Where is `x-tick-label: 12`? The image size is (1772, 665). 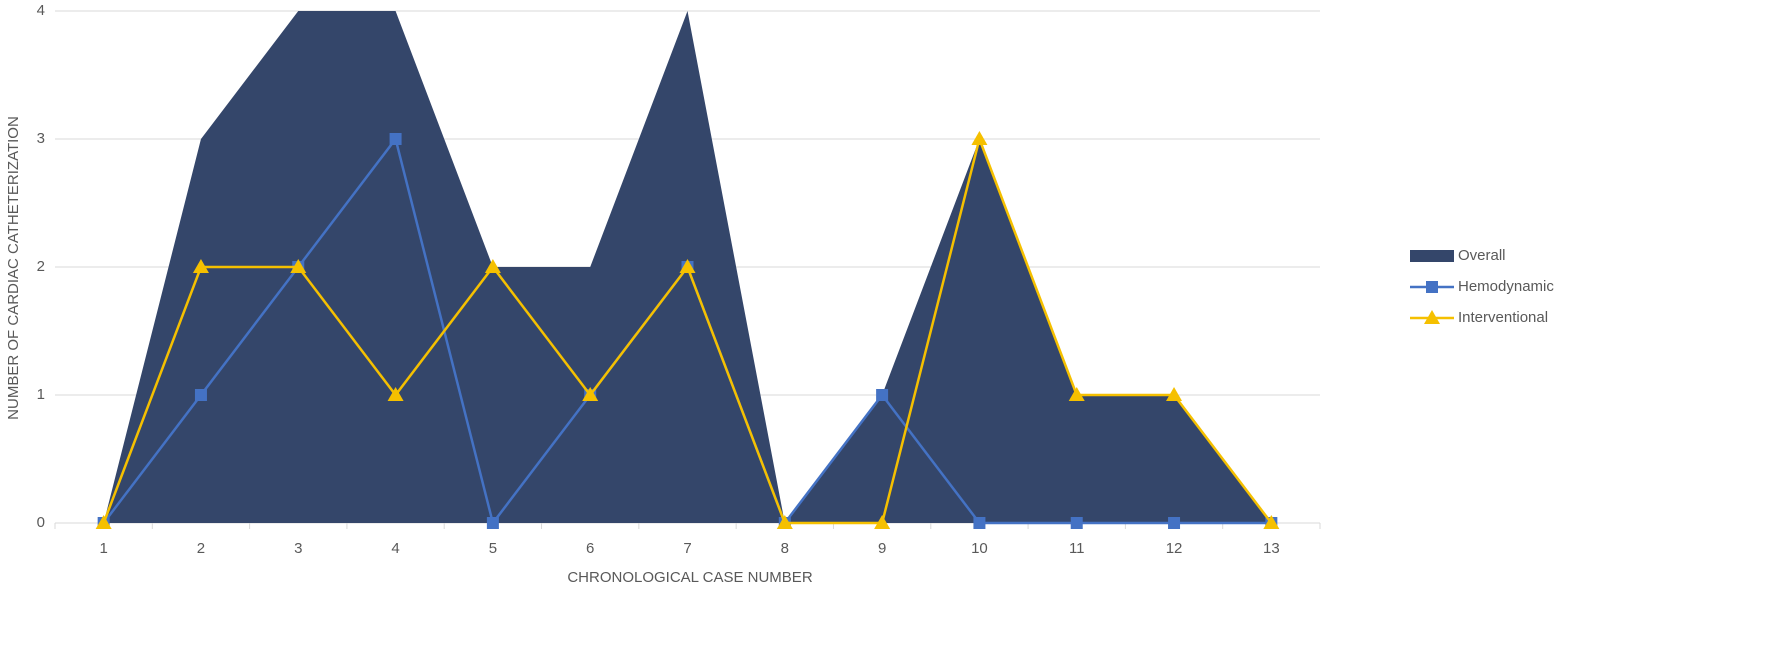 x-tick-label: 12 is located at coordinates (1174, 548).